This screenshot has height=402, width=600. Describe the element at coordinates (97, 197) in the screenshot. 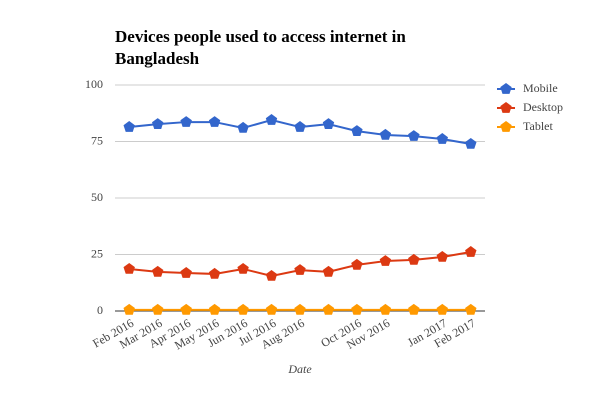

I see `y-tick-label: 50` at that location.